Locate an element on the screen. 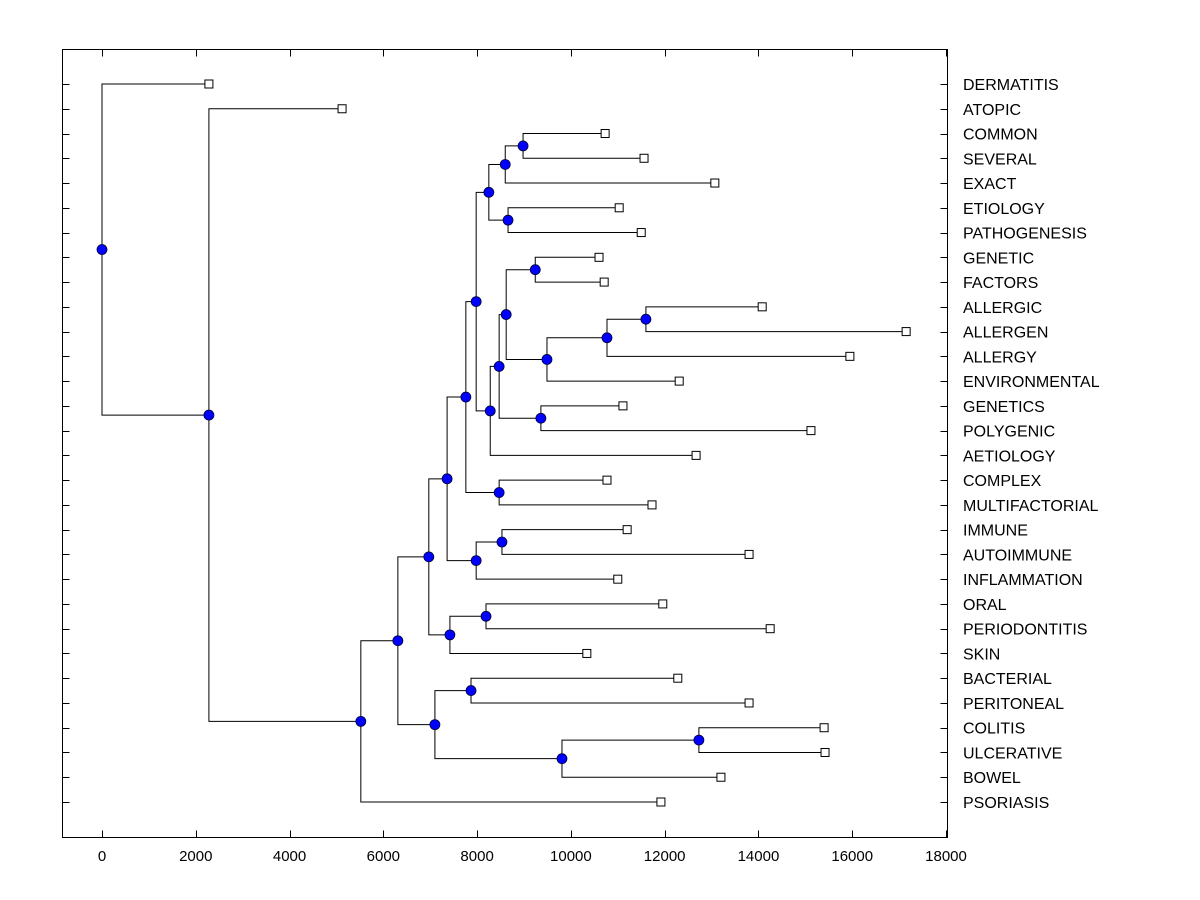 This screenshot has height=900, width=1200. leaf-marker-etiology is located at coordinates (619, 208).